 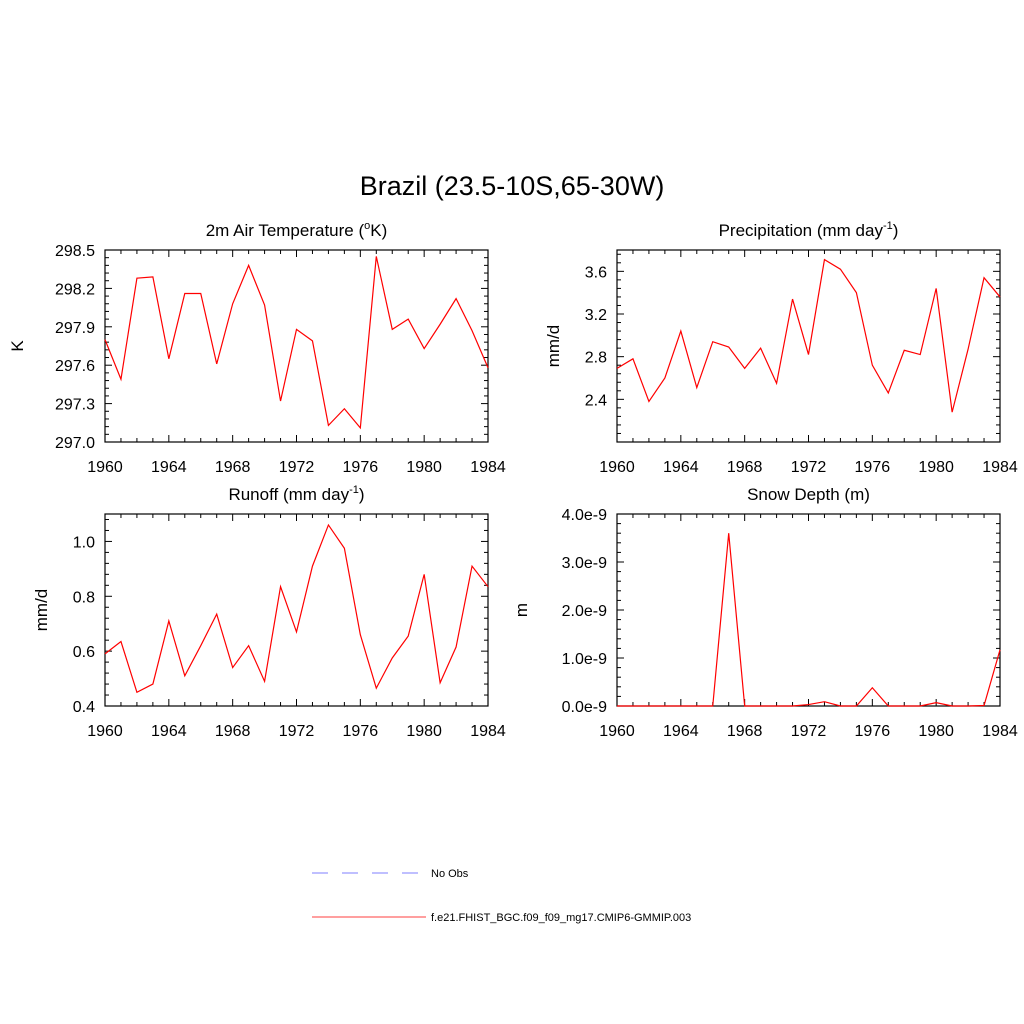 I want to click on y-tick-label: 3.6, so click(x=596, y=272).